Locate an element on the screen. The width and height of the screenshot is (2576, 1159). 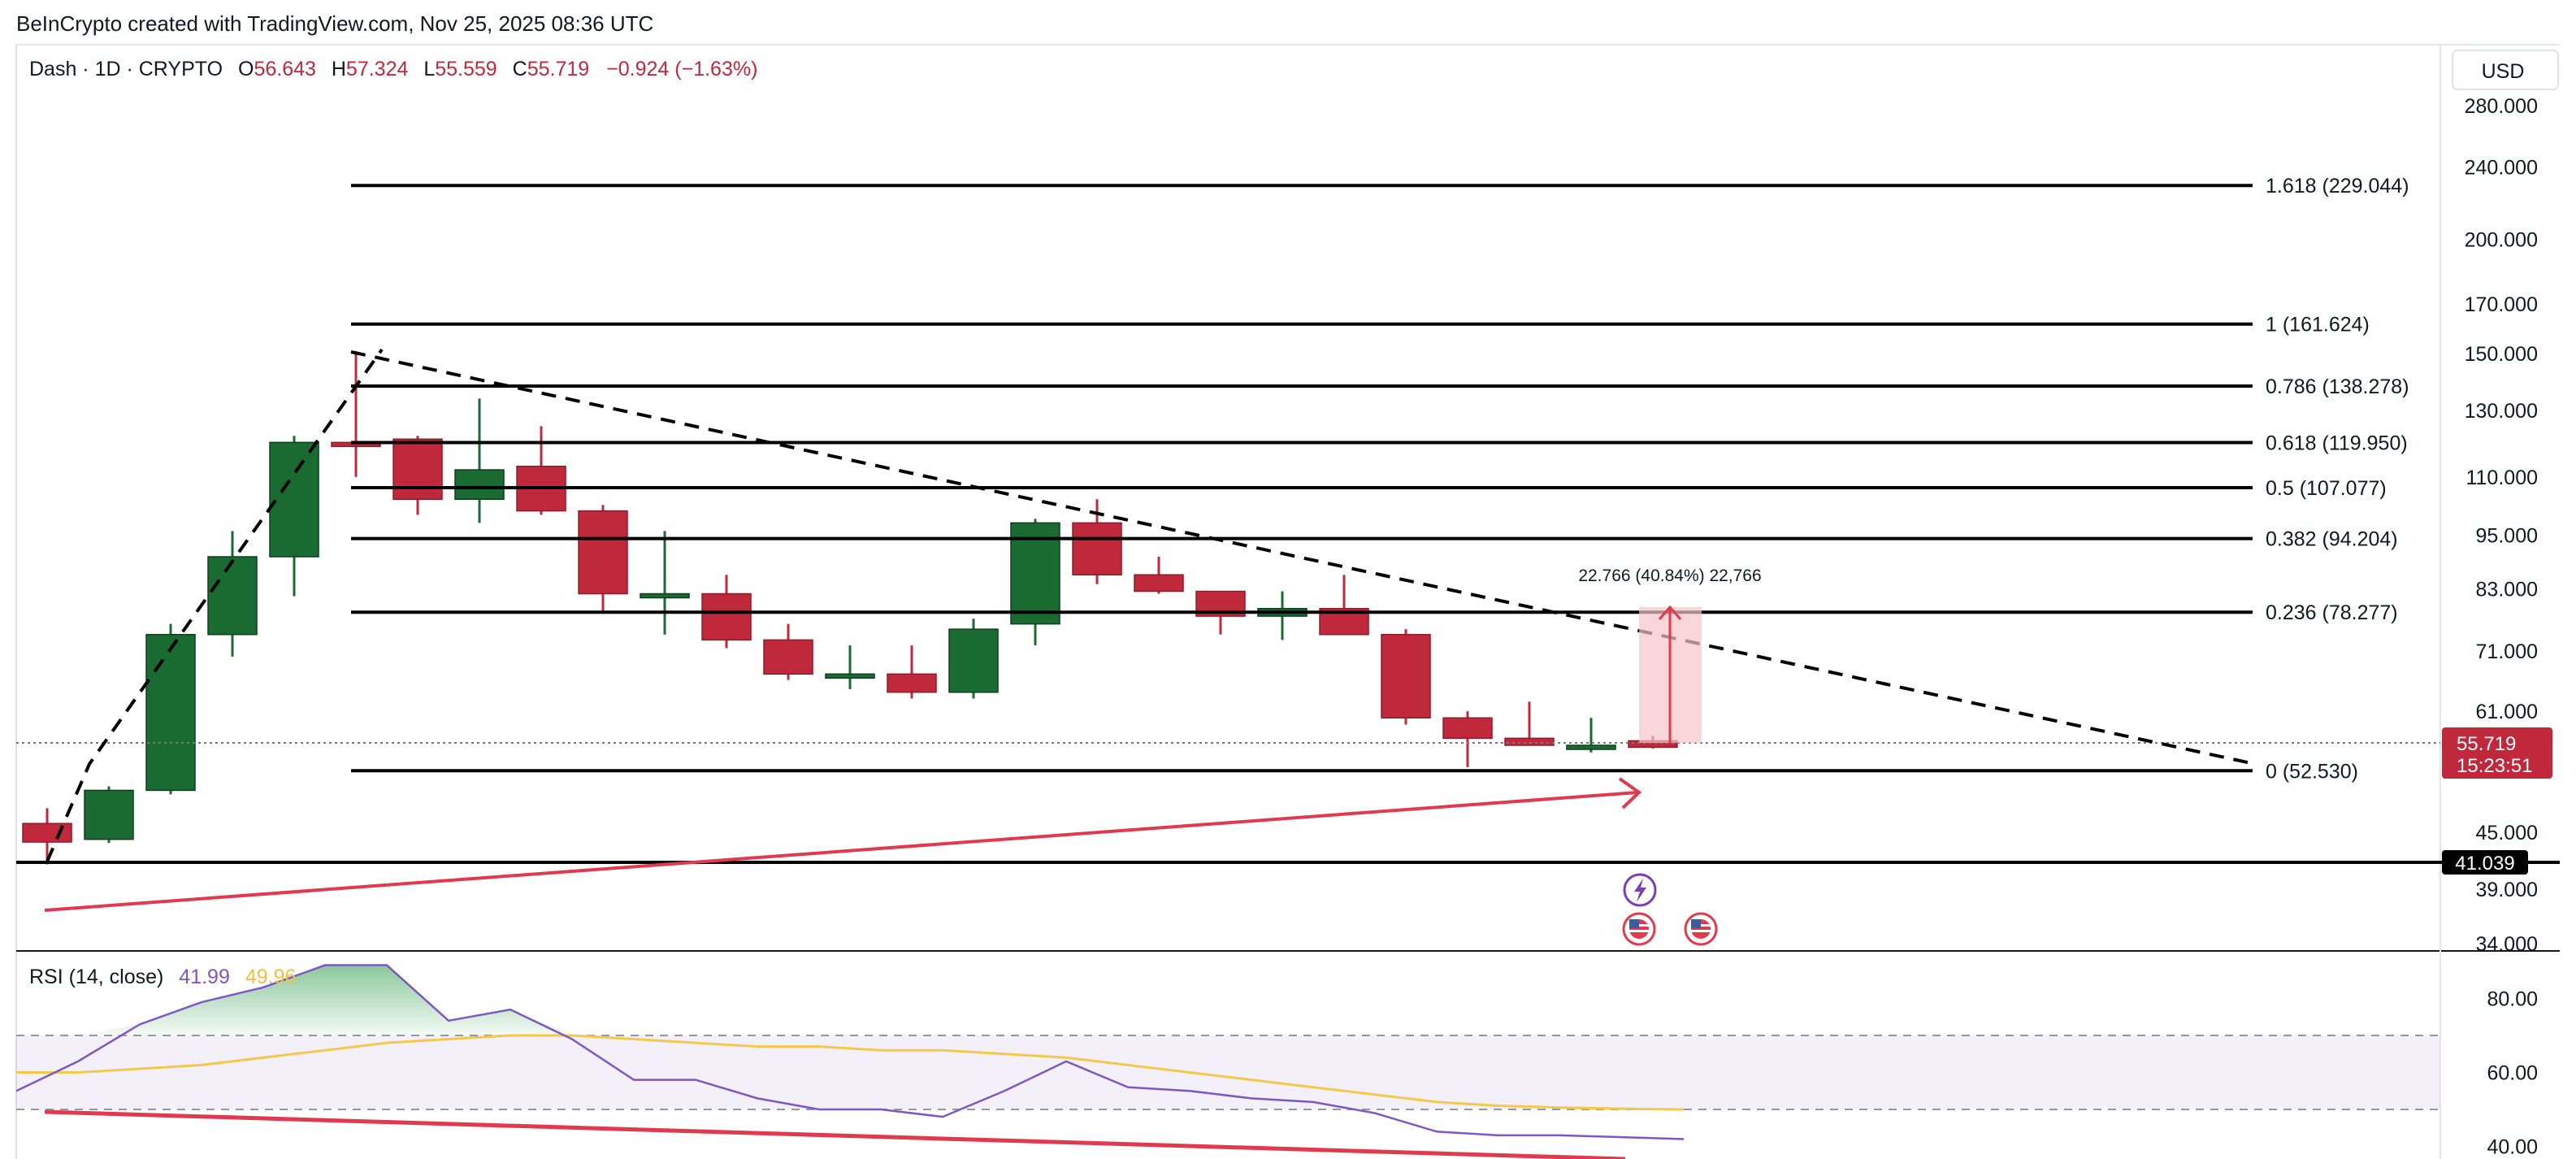
price-tick-label: 170.000 is located at coordinates (2501, 304).